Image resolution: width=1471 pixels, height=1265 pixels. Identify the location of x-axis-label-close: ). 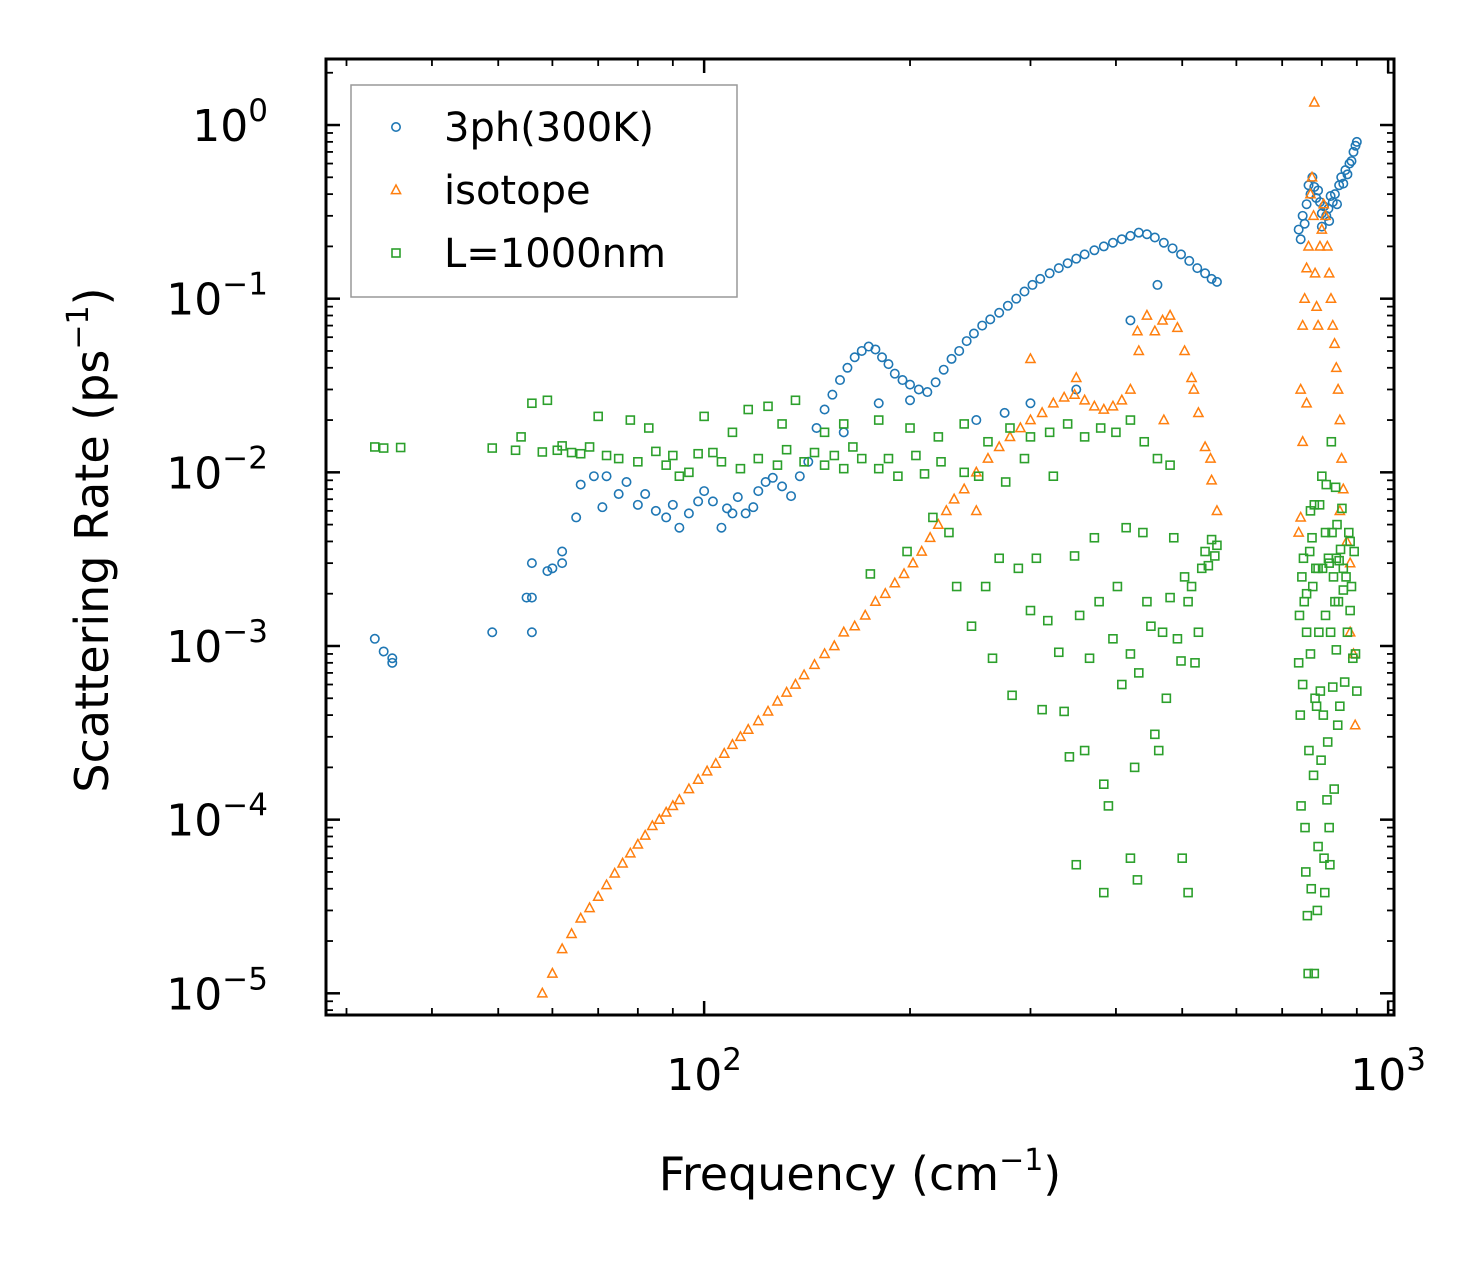
(1052, 1174).